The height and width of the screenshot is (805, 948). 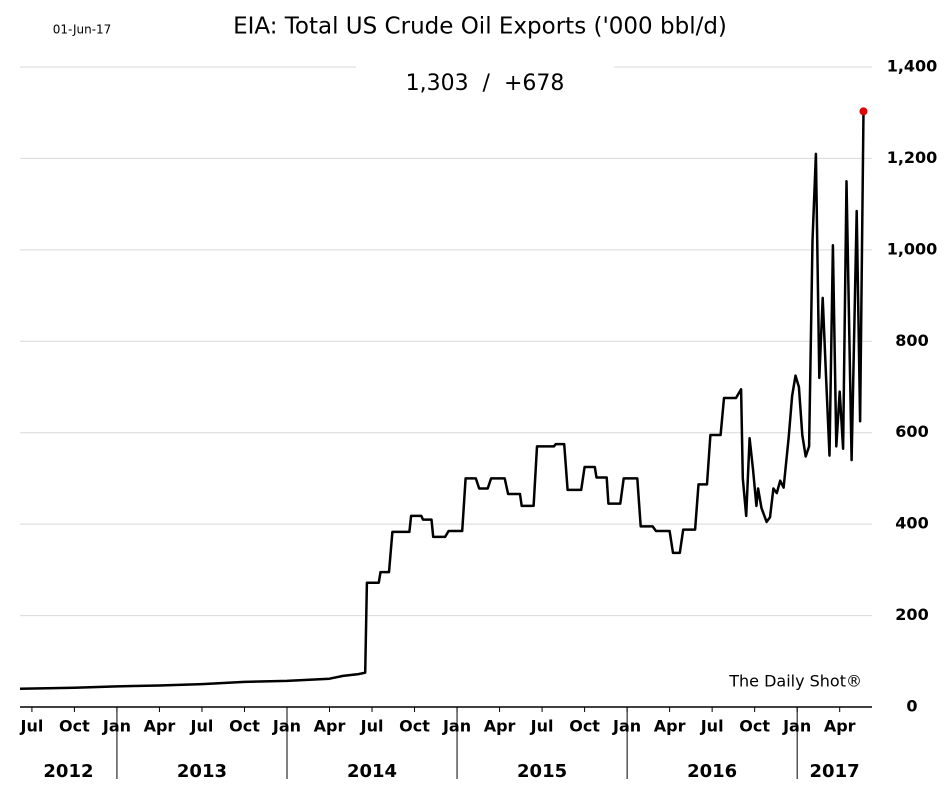 I want to click on y-tick-label: 0, so click(x=911, y=706).